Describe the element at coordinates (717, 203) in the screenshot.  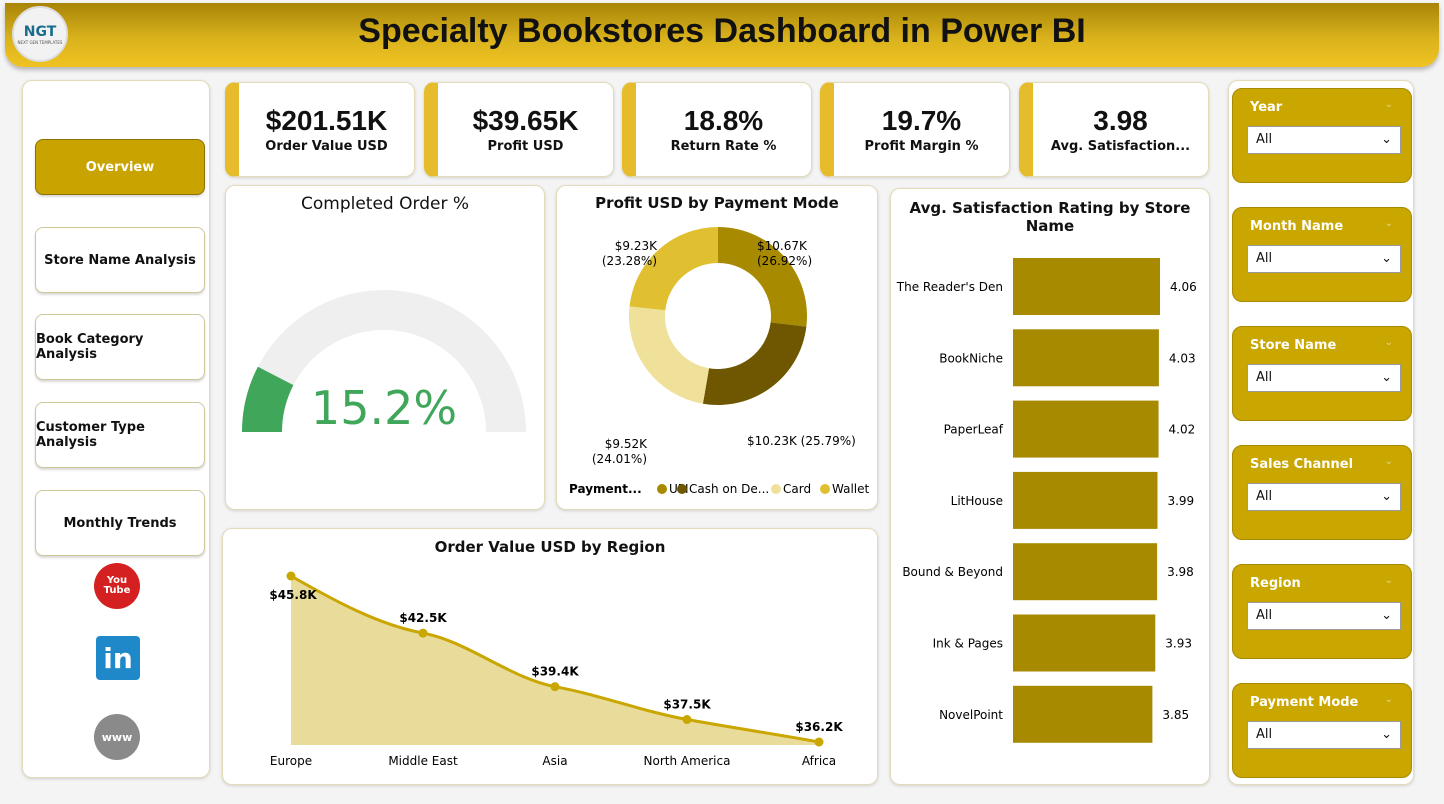
I see `donut-title: Profit USD by Payment Mode` at that location.